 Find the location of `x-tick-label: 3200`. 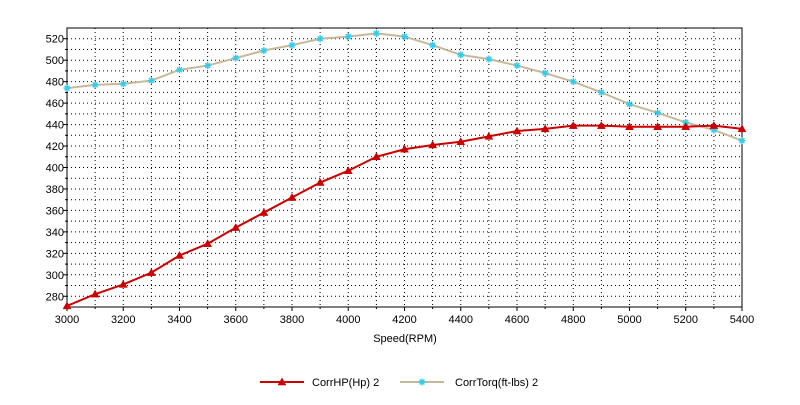

x-tick-label: 3200 is located at coordinates (123, 320).